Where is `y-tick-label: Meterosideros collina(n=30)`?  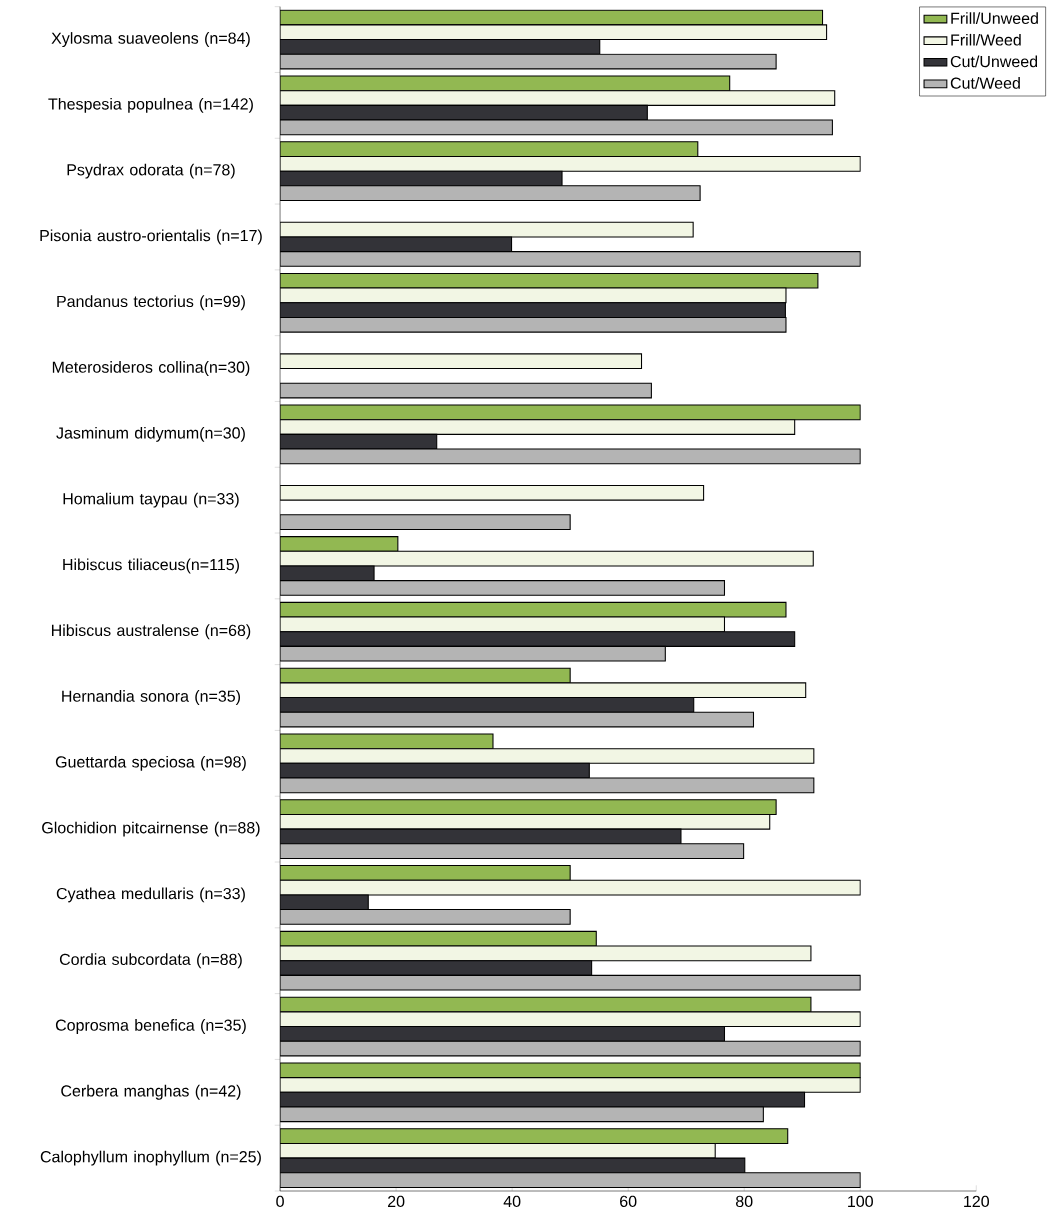
y-tick-label: Meterosideros collina(n=30) is located at coordinates (151, 368).